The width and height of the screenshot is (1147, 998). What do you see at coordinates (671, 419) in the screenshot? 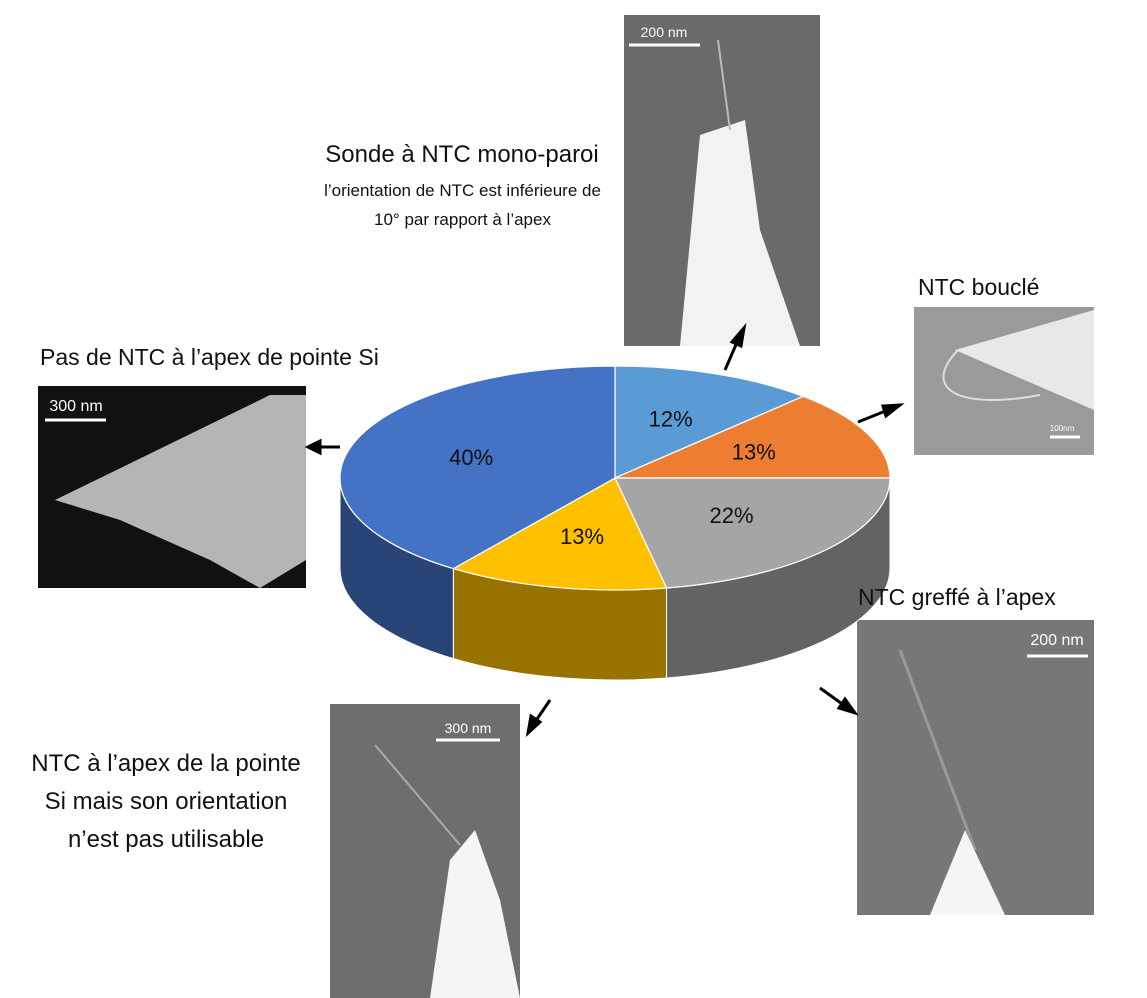
I see `value-label: 12%` at bounding box center [671, 419].